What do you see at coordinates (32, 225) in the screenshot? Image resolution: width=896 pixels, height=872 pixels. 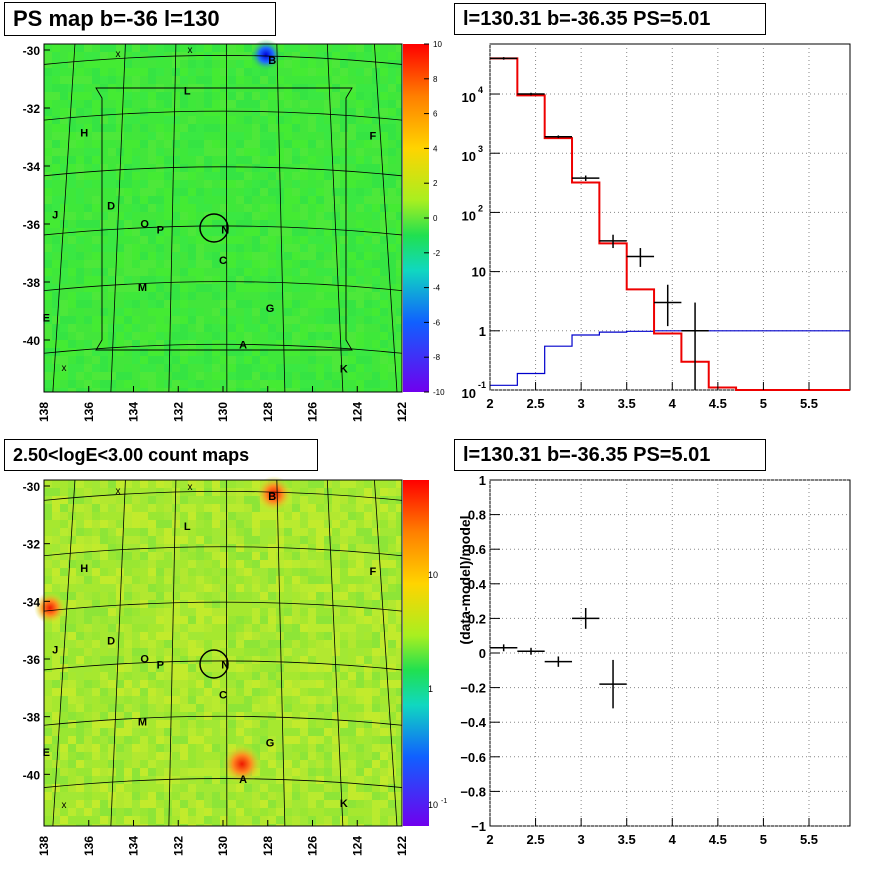 I see `y-tick-label: -36` at bounding box center [32, 225].